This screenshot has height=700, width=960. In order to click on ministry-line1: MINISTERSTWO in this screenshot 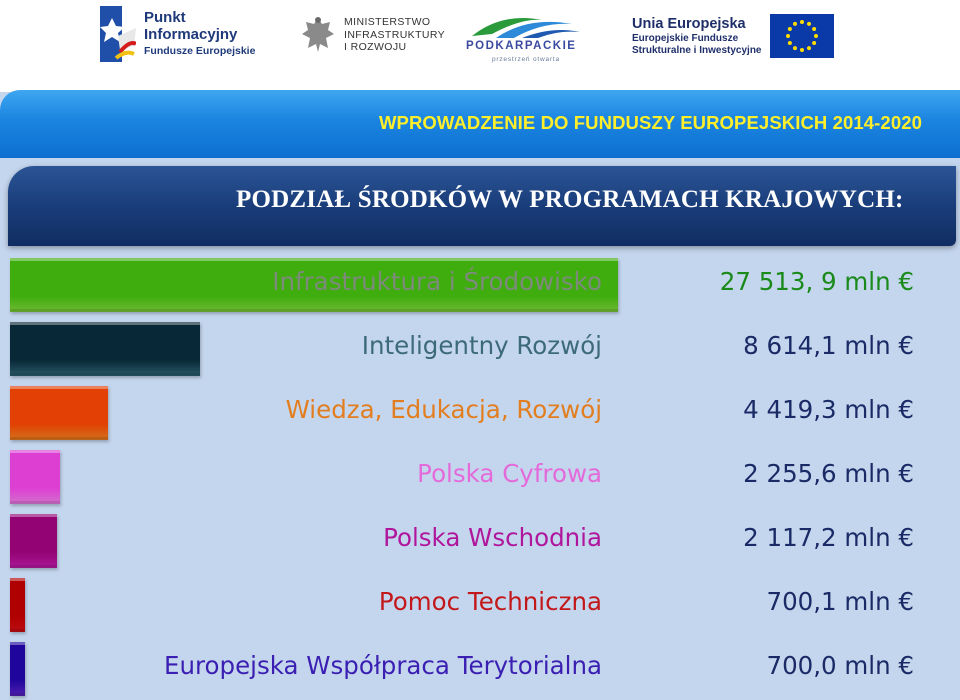, I will do `click(387, 22)`.